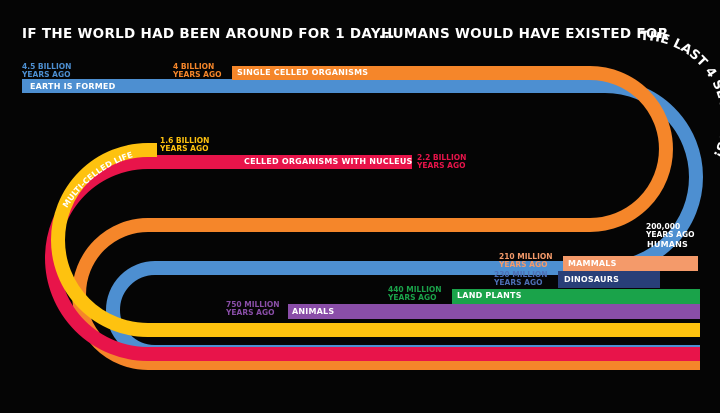  What do you see at coordinates (592, 279) in the screenshot?
I see `label-dinosaurs: DINOSAURS` at bounding box center [592, 279].